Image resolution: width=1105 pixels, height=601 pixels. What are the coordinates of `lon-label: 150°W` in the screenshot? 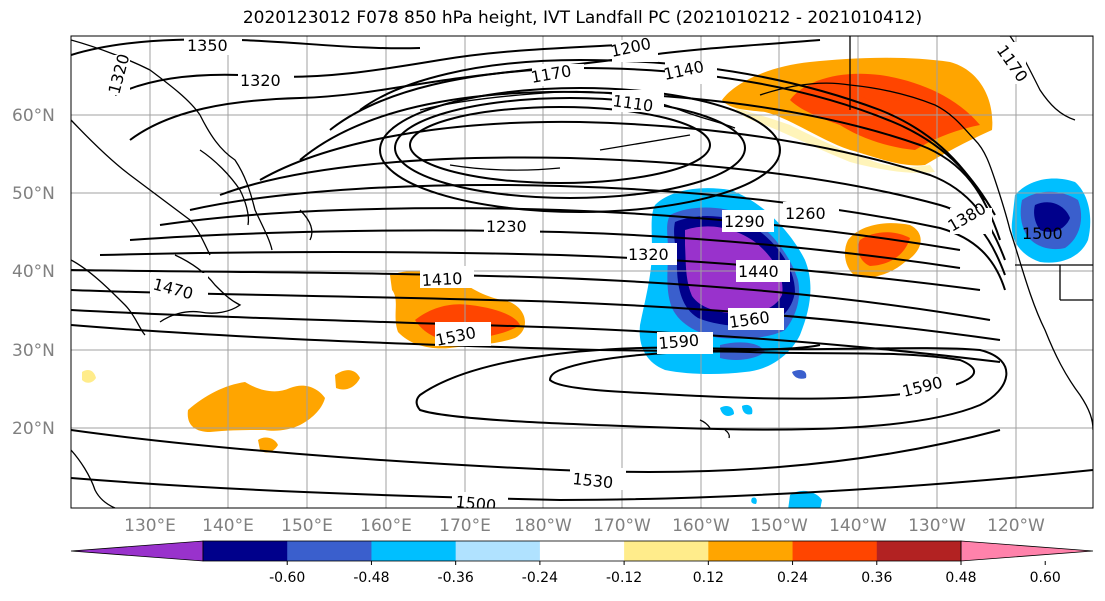 It's located at (779, 526).